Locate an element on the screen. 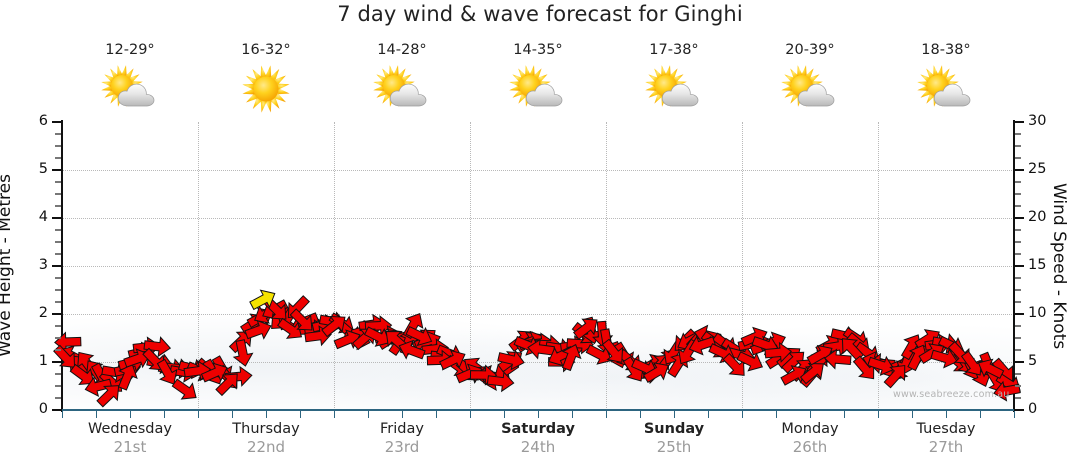 The image size is (1080, 475). left-axis-label: 4 is located at coordinates (43, 217).